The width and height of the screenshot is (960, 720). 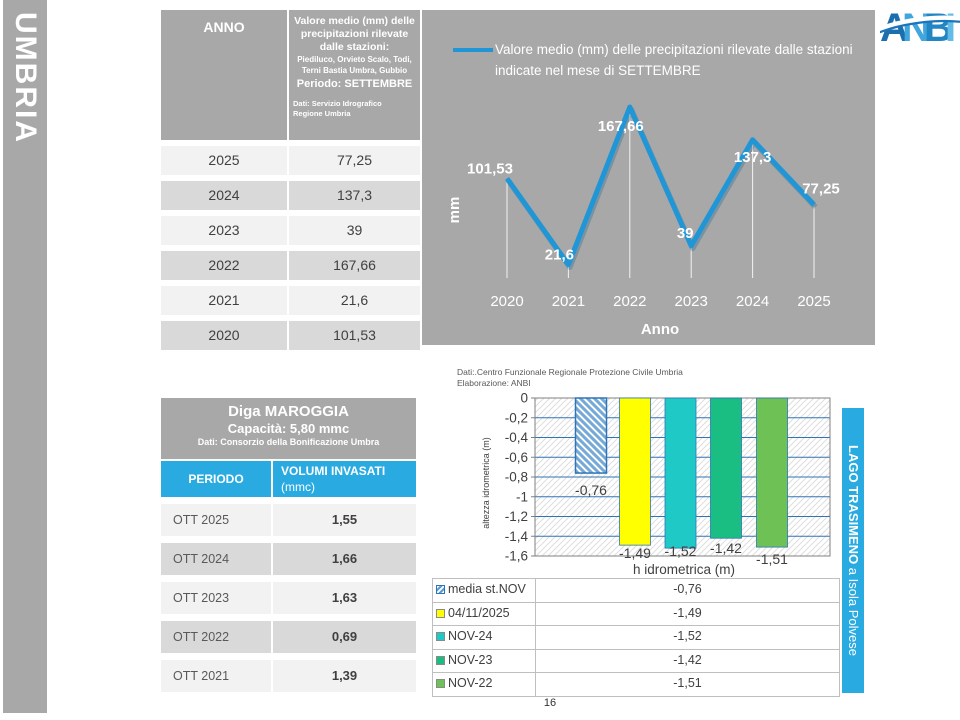 What do you see at coordinates (484, 637) in the screenshot?
I see `legend-label-cell: NOV-24` at bounding box center [484, 637].